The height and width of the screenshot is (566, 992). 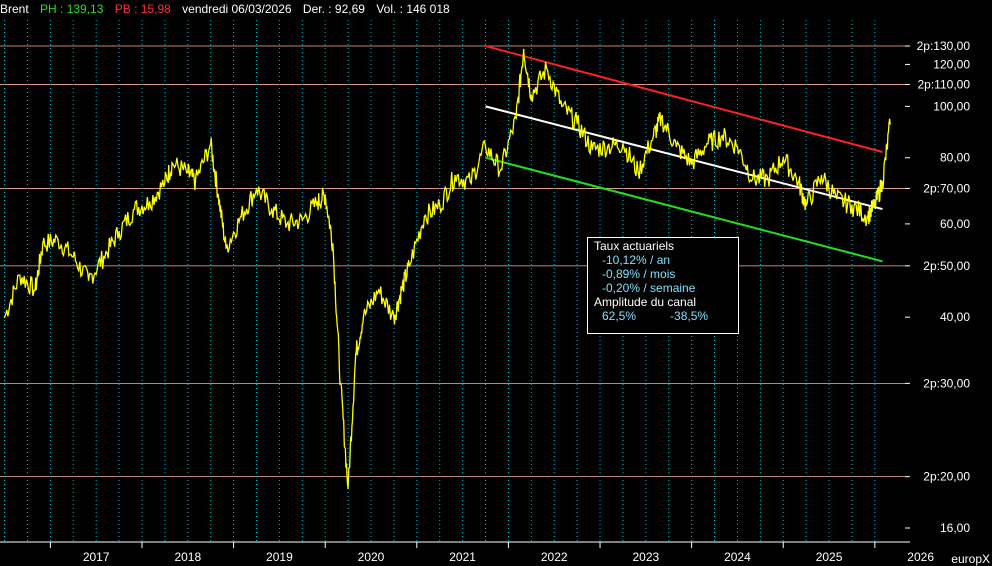 I want to click on volume: Vol. : 146 018, so click(x=413, y=9).